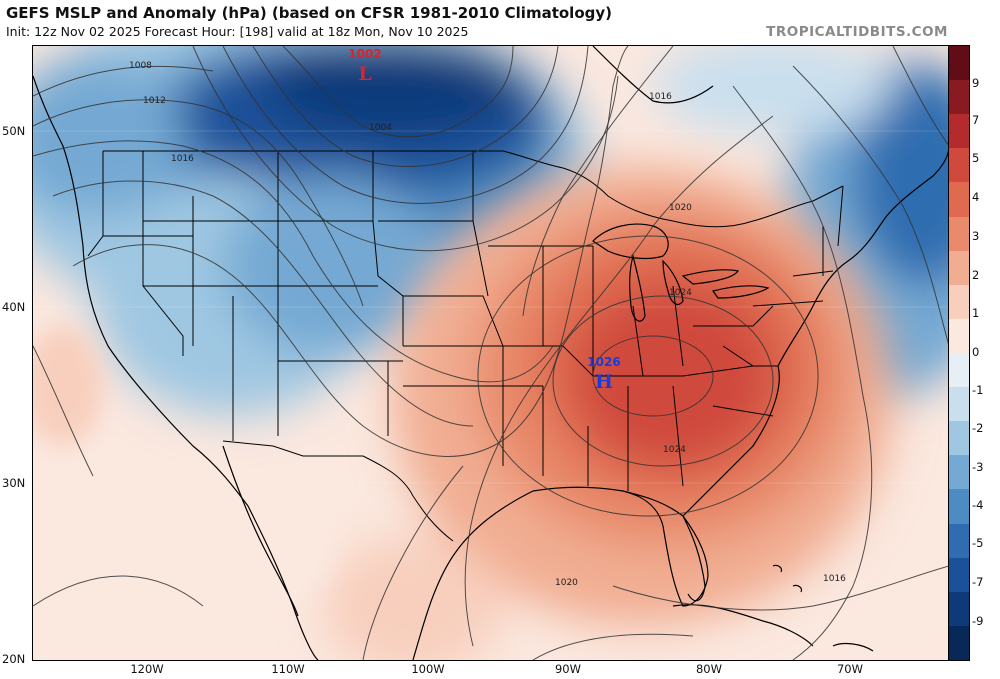 The width and height of the screenshot is (1000, 679). Describe the element at coordinates (978, 621) in the screenshot. I see `colorbar-label: -9` at that location.